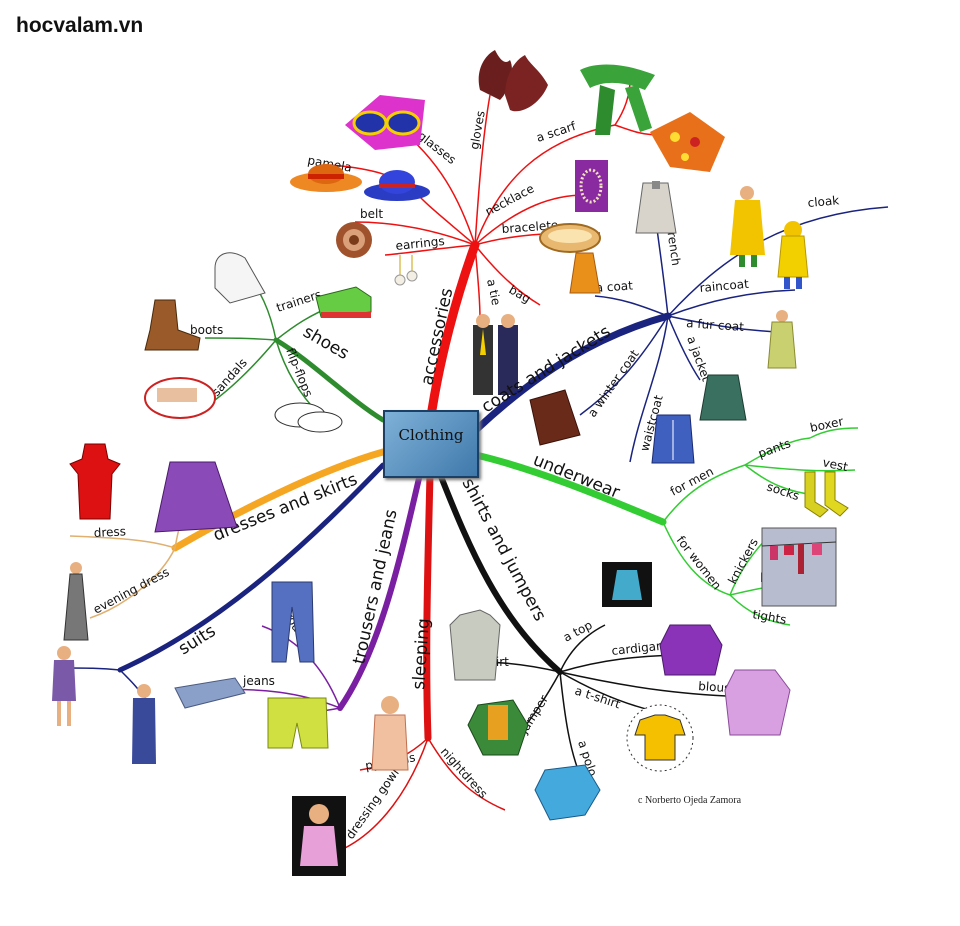  I want to click on shawl-illustration, so click(687, 142).